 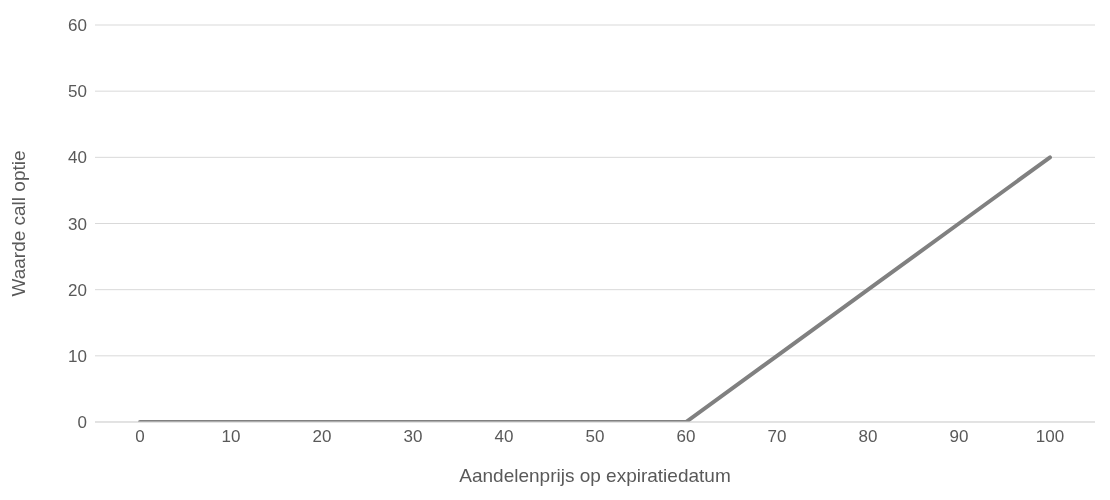 What do you see at coordinates (77, 224) in the screenshot?
I see `y-tick-label: 30` at bounding box center [77, 224].